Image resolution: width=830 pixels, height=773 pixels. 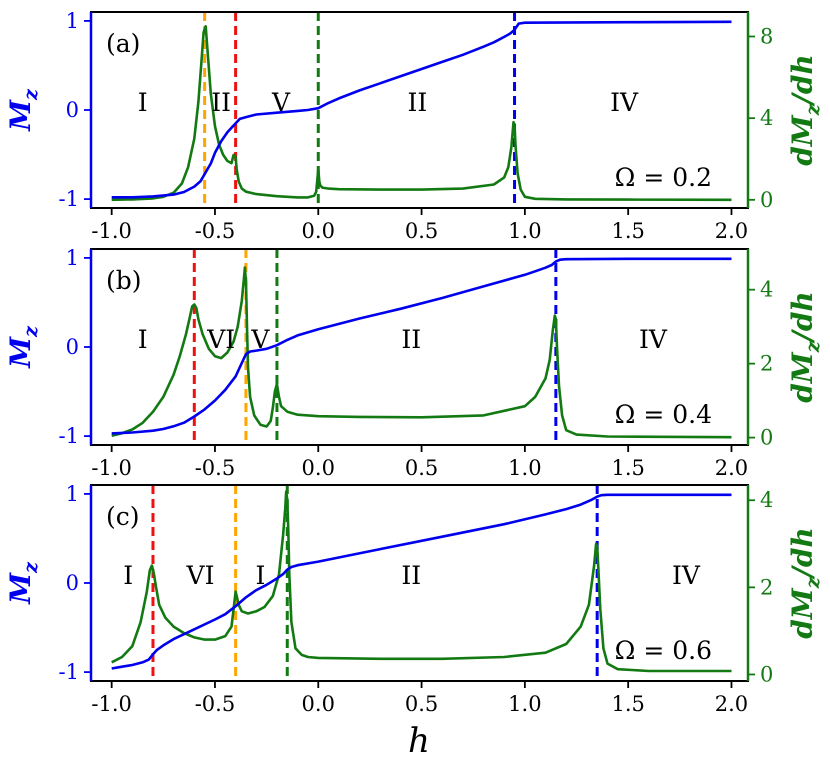 What do you see at coordinates (766, 37) in the screenshot?
I see `right-tick-label: 8` at bounding box center [766, 37].